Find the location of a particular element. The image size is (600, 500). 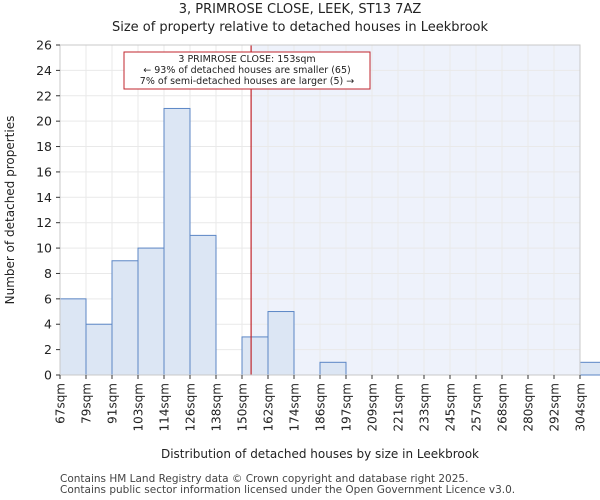

y-tick-label: 12 is located at coordinates (44, 222).